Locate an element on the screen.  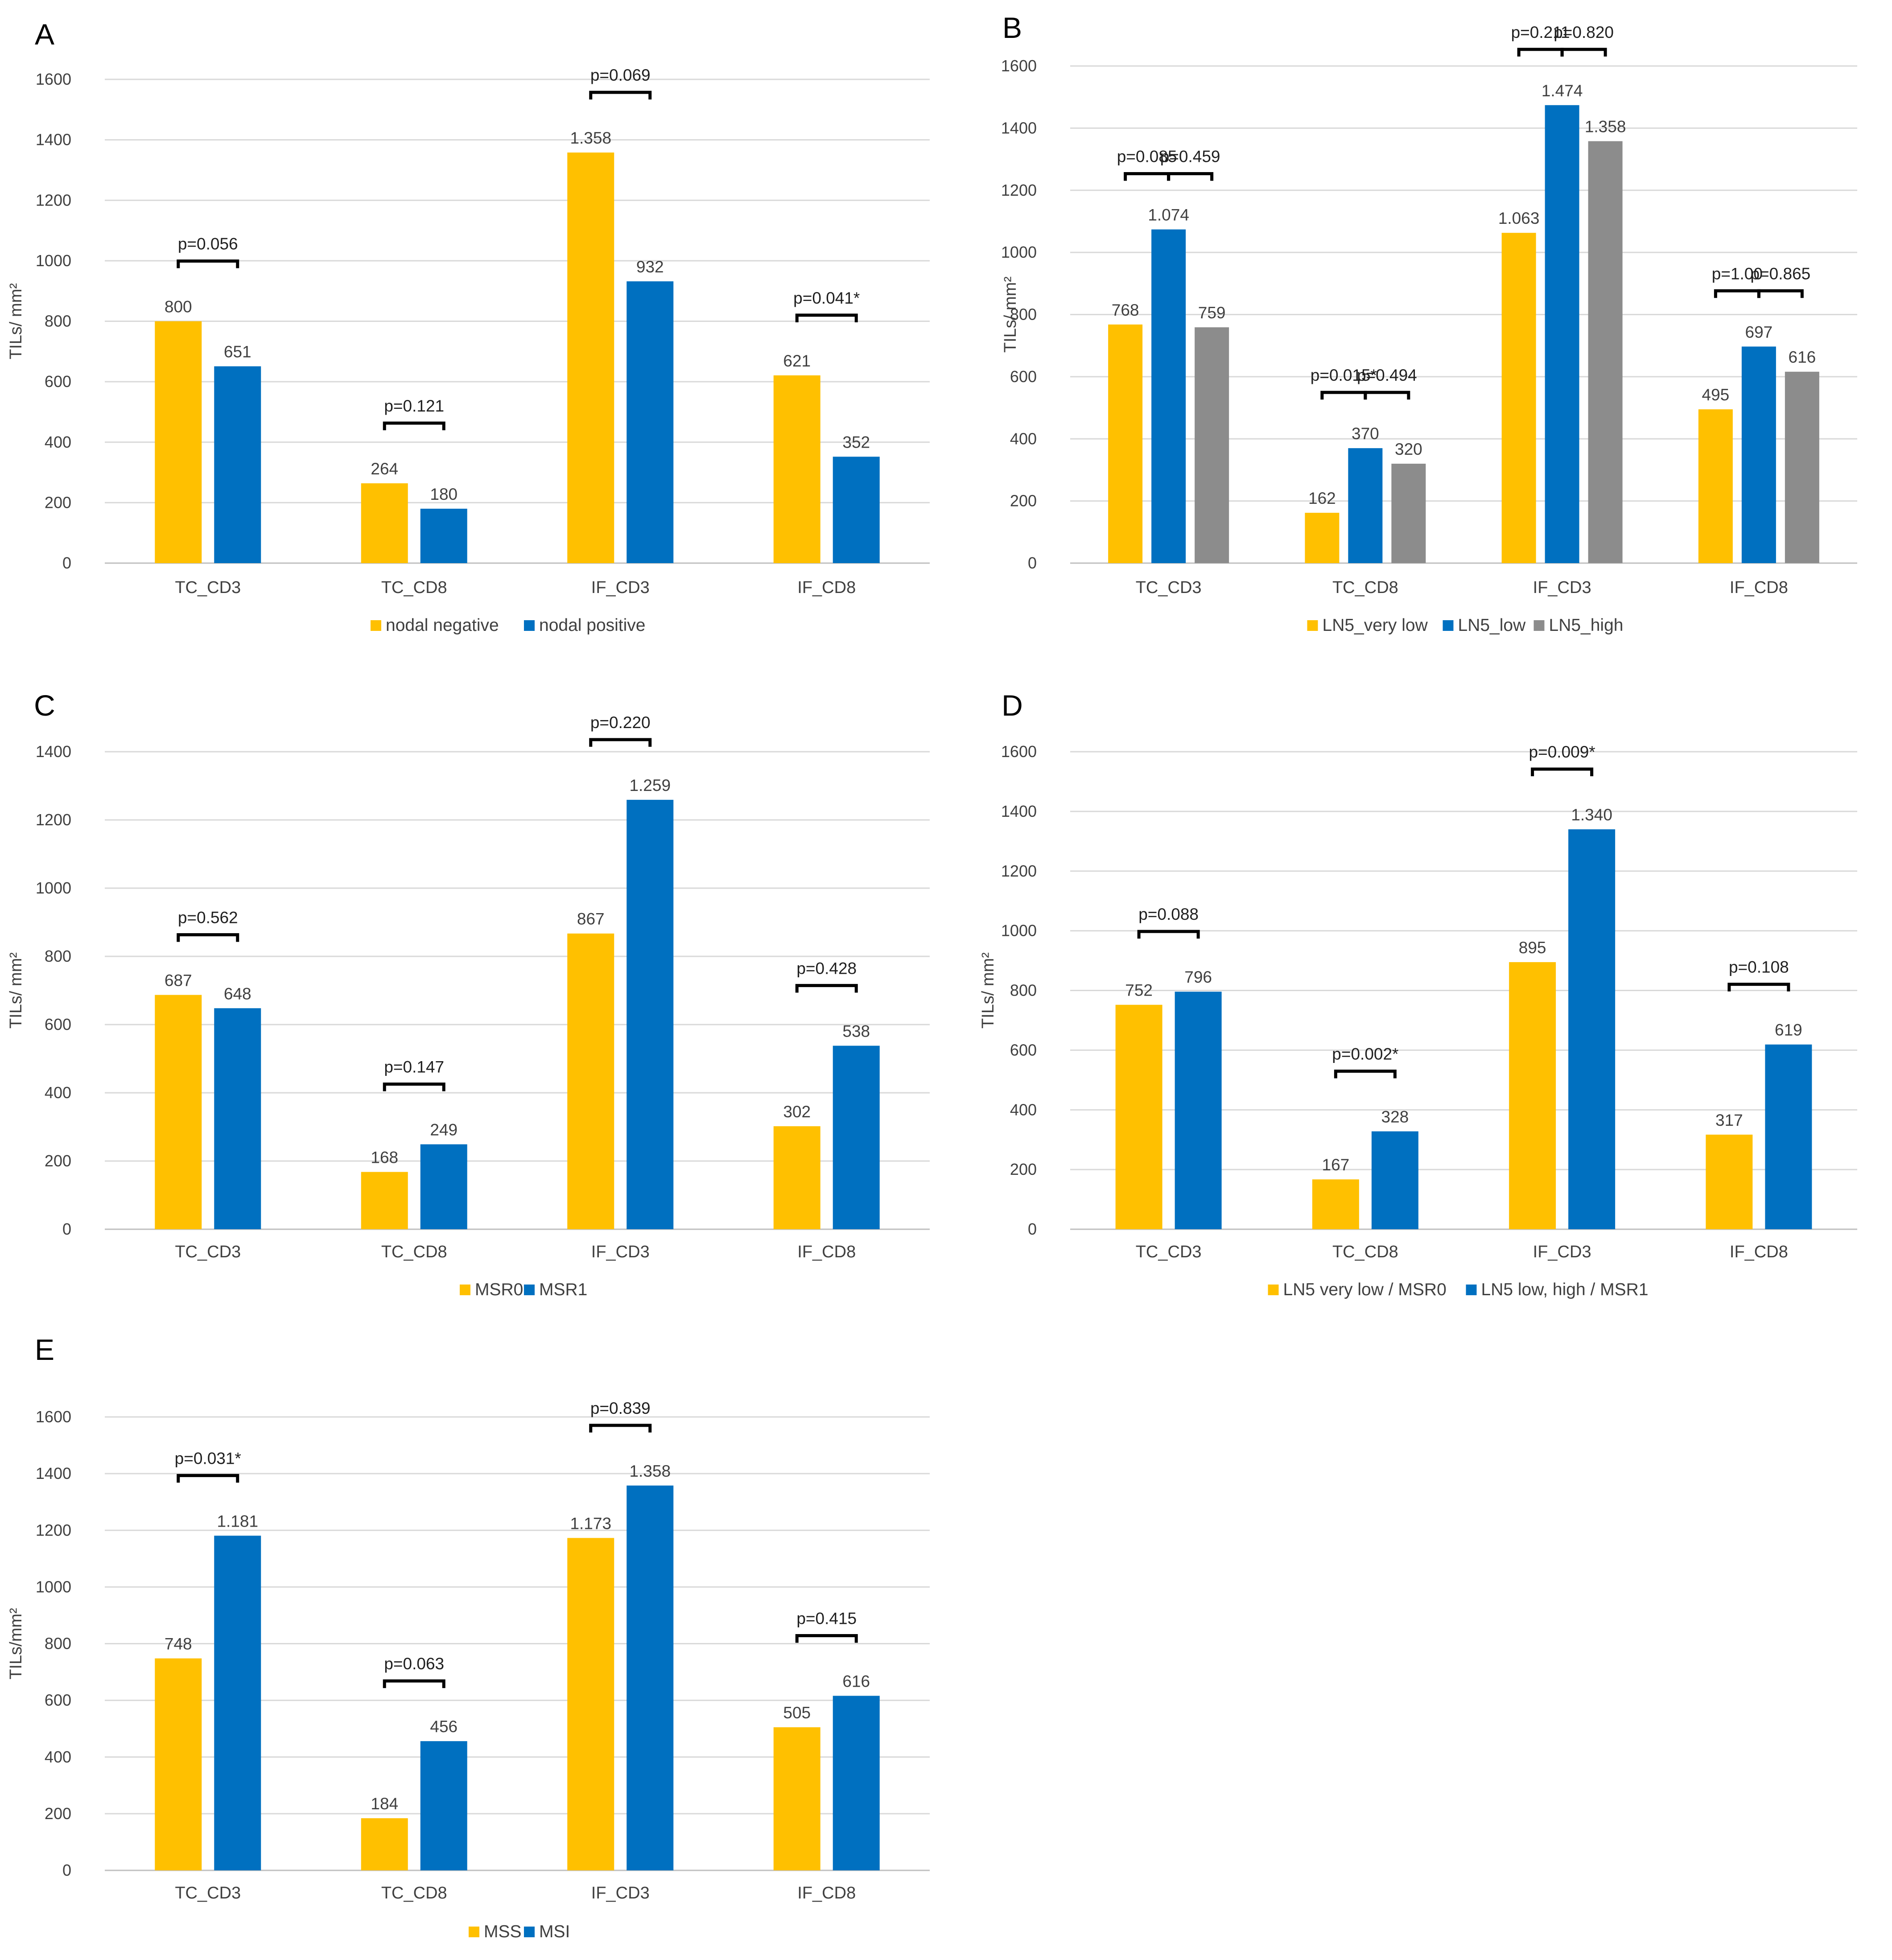
data-label: 264 is located at coordinates (384, 469).